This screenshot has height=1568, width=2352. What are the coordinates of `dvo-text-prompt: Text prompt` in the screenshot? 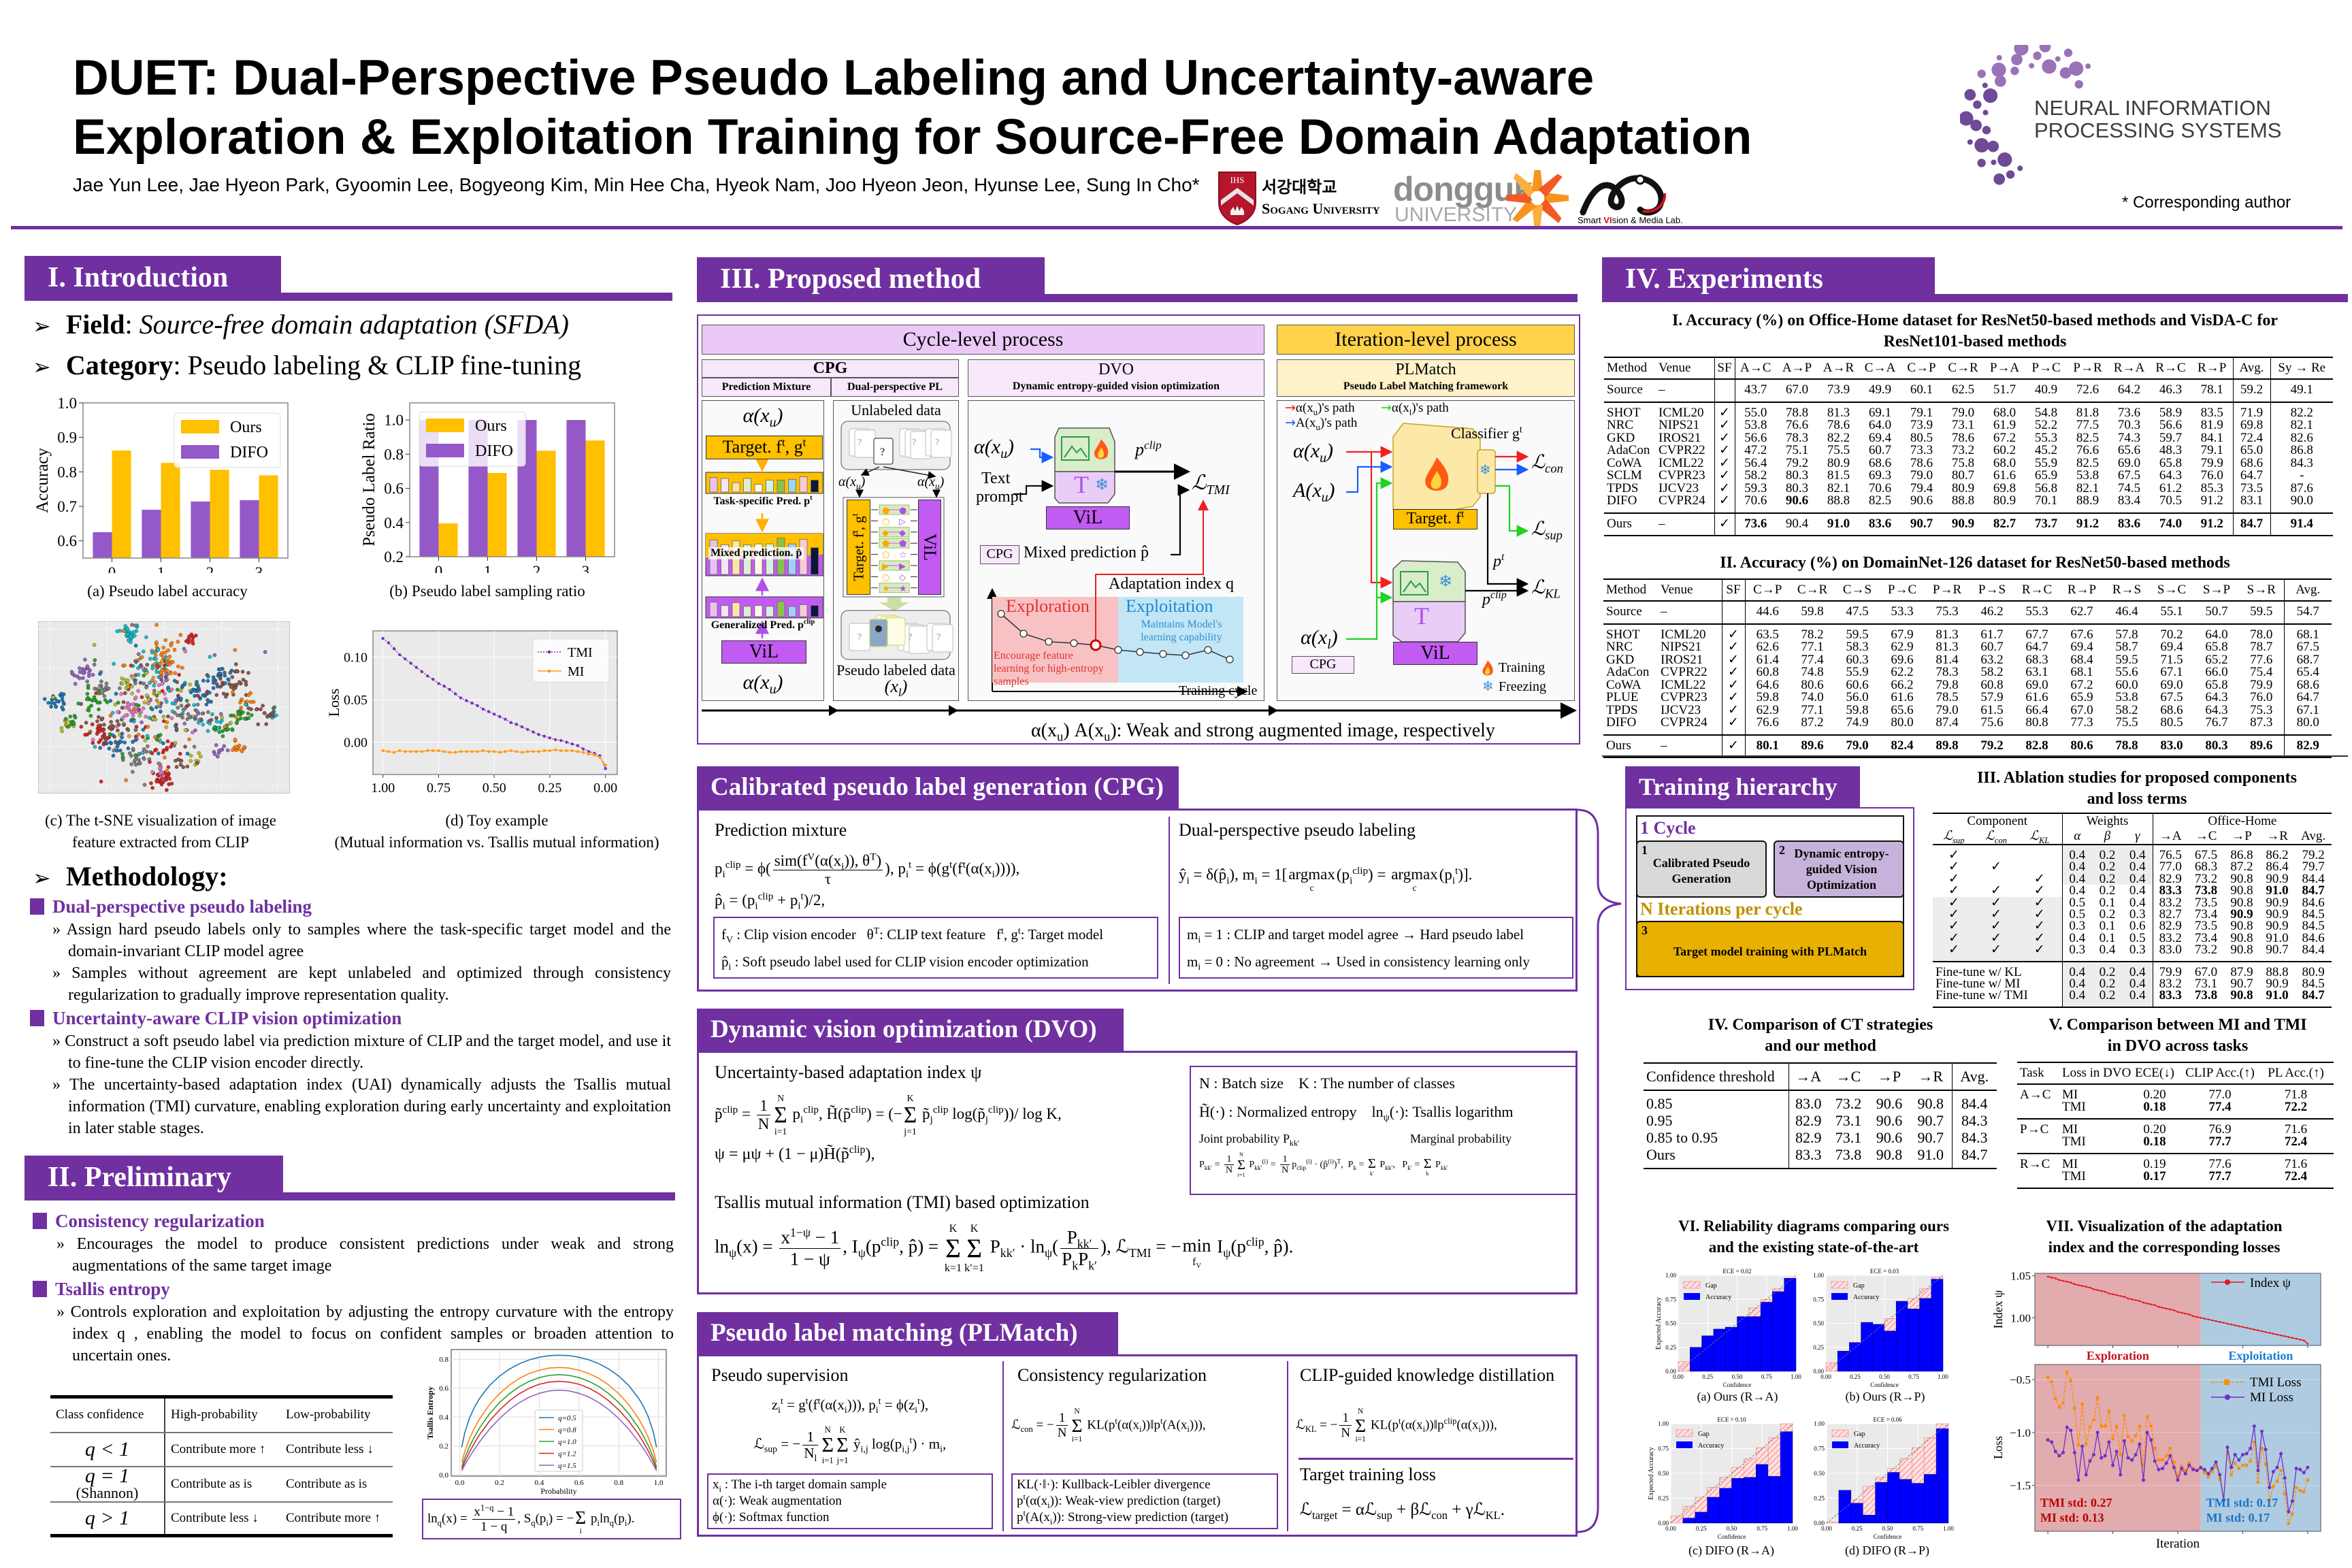 It's located at (1000, 488).